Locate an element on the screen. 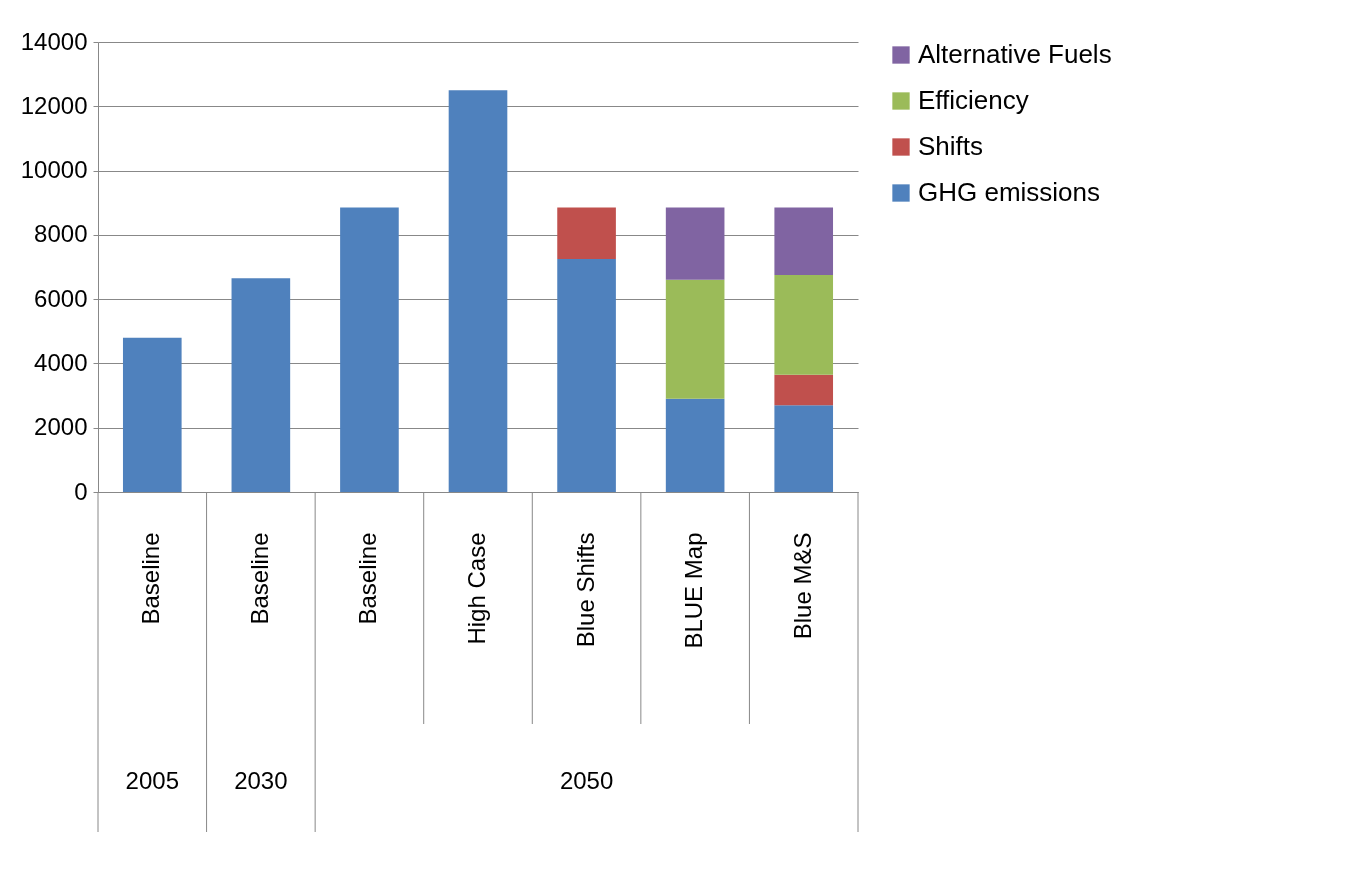 The width and height of the screenshot is (1370, 896). y-tick-label: 0 is located at coordinates (81, 491).